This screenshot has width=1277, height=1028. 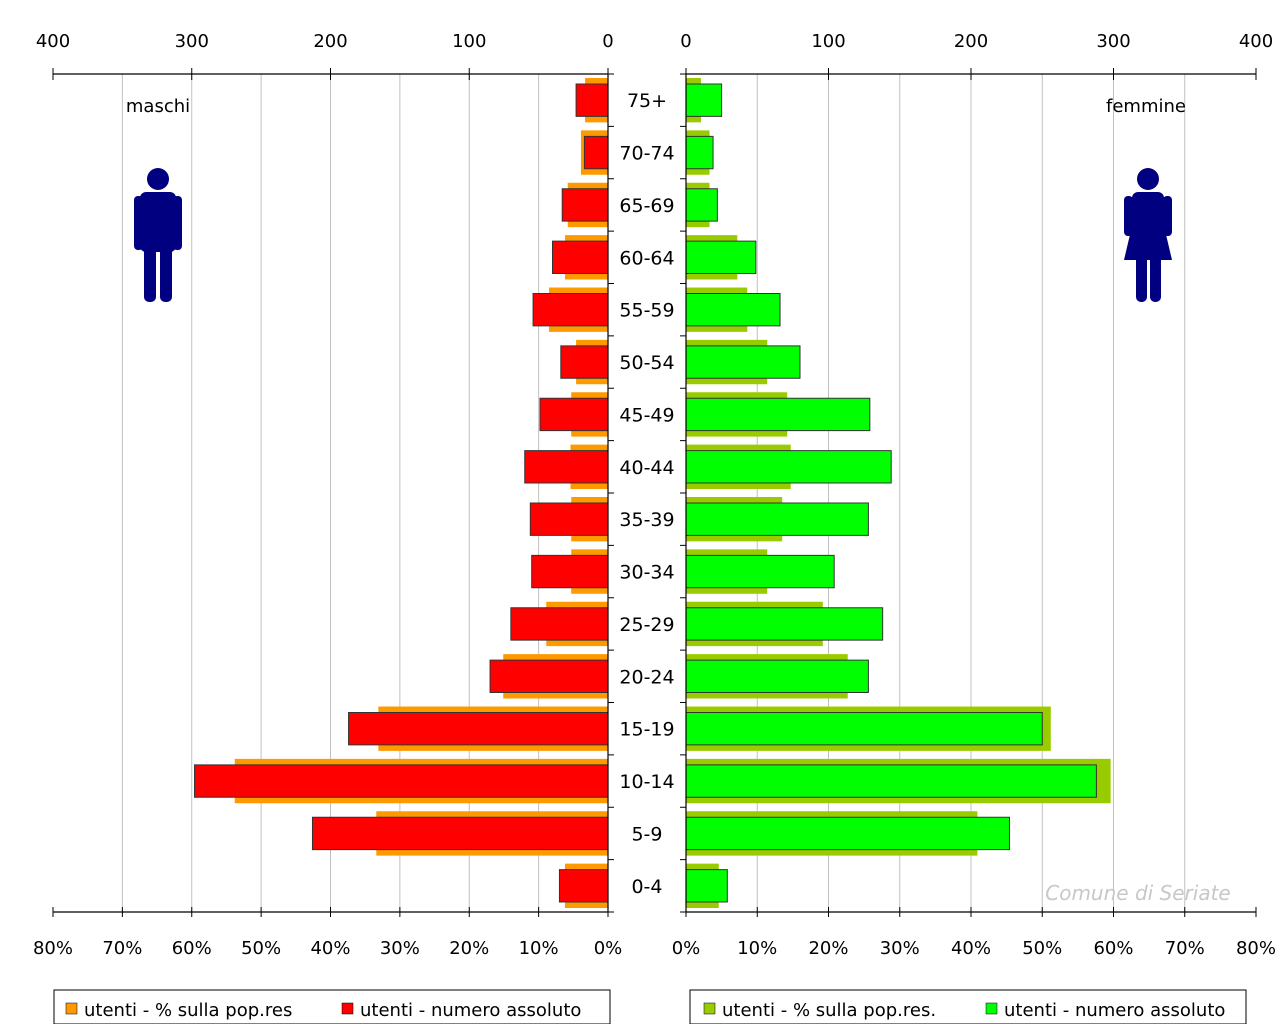 I want to click on category-label: 20-24, so click(x=646, y=677).